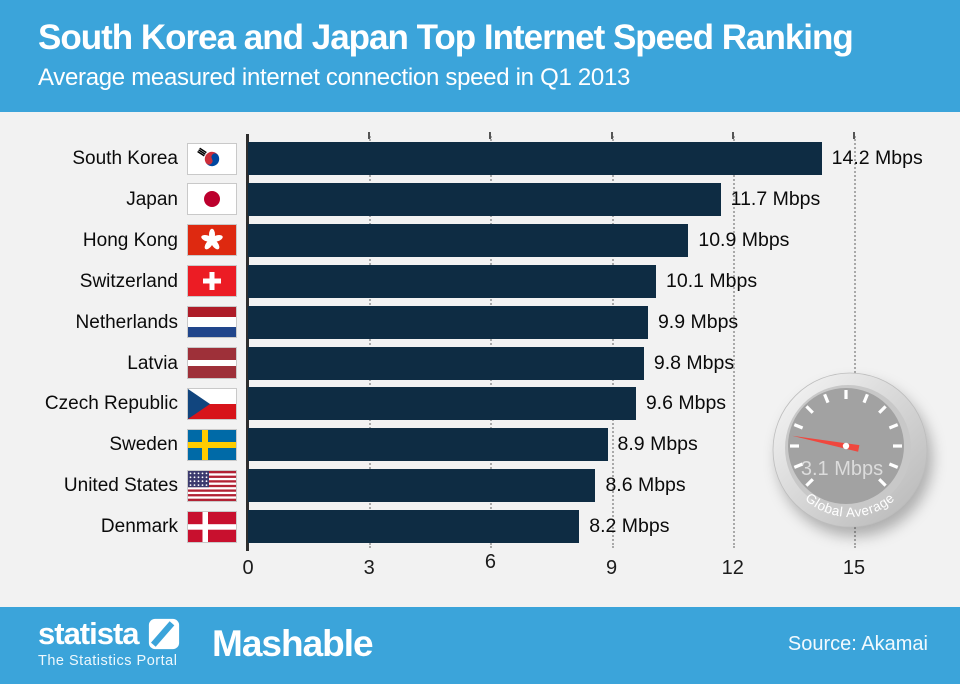  I want to click on bar-value-denmark: 8.2 Mbps, so click(629, 526).